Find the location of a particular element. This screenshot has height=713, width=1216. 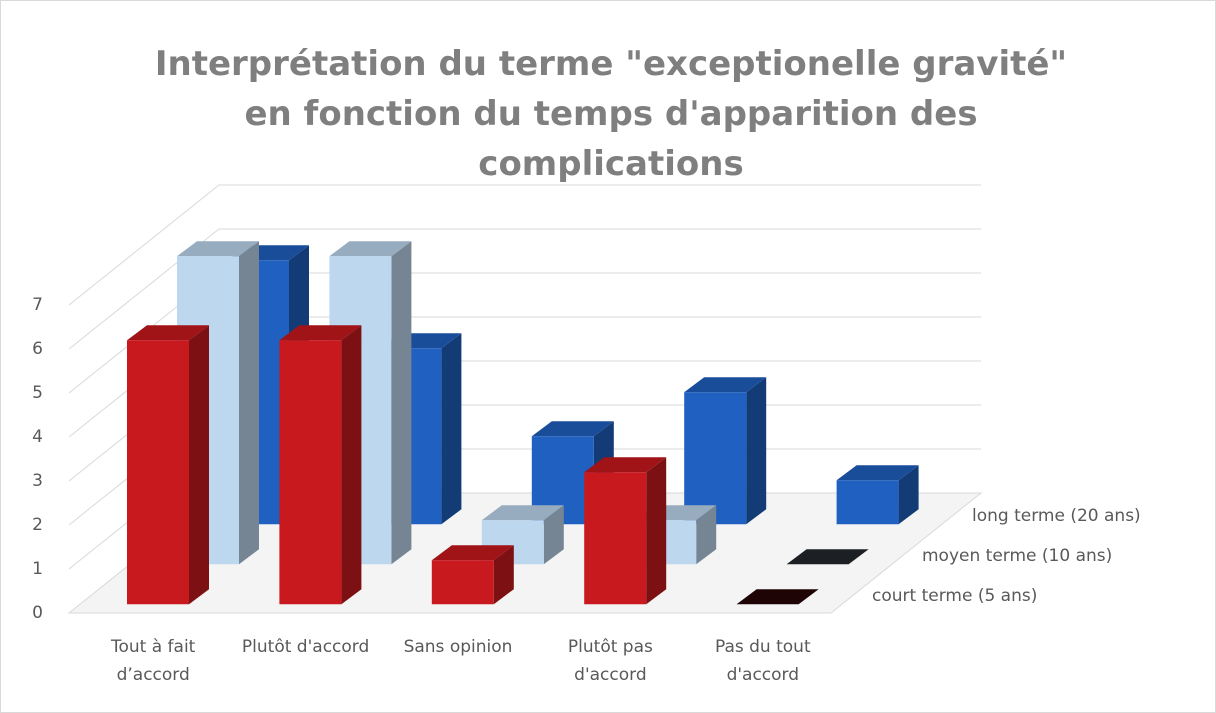

y-tick-label: 6 is located at coordinates (37, 349).